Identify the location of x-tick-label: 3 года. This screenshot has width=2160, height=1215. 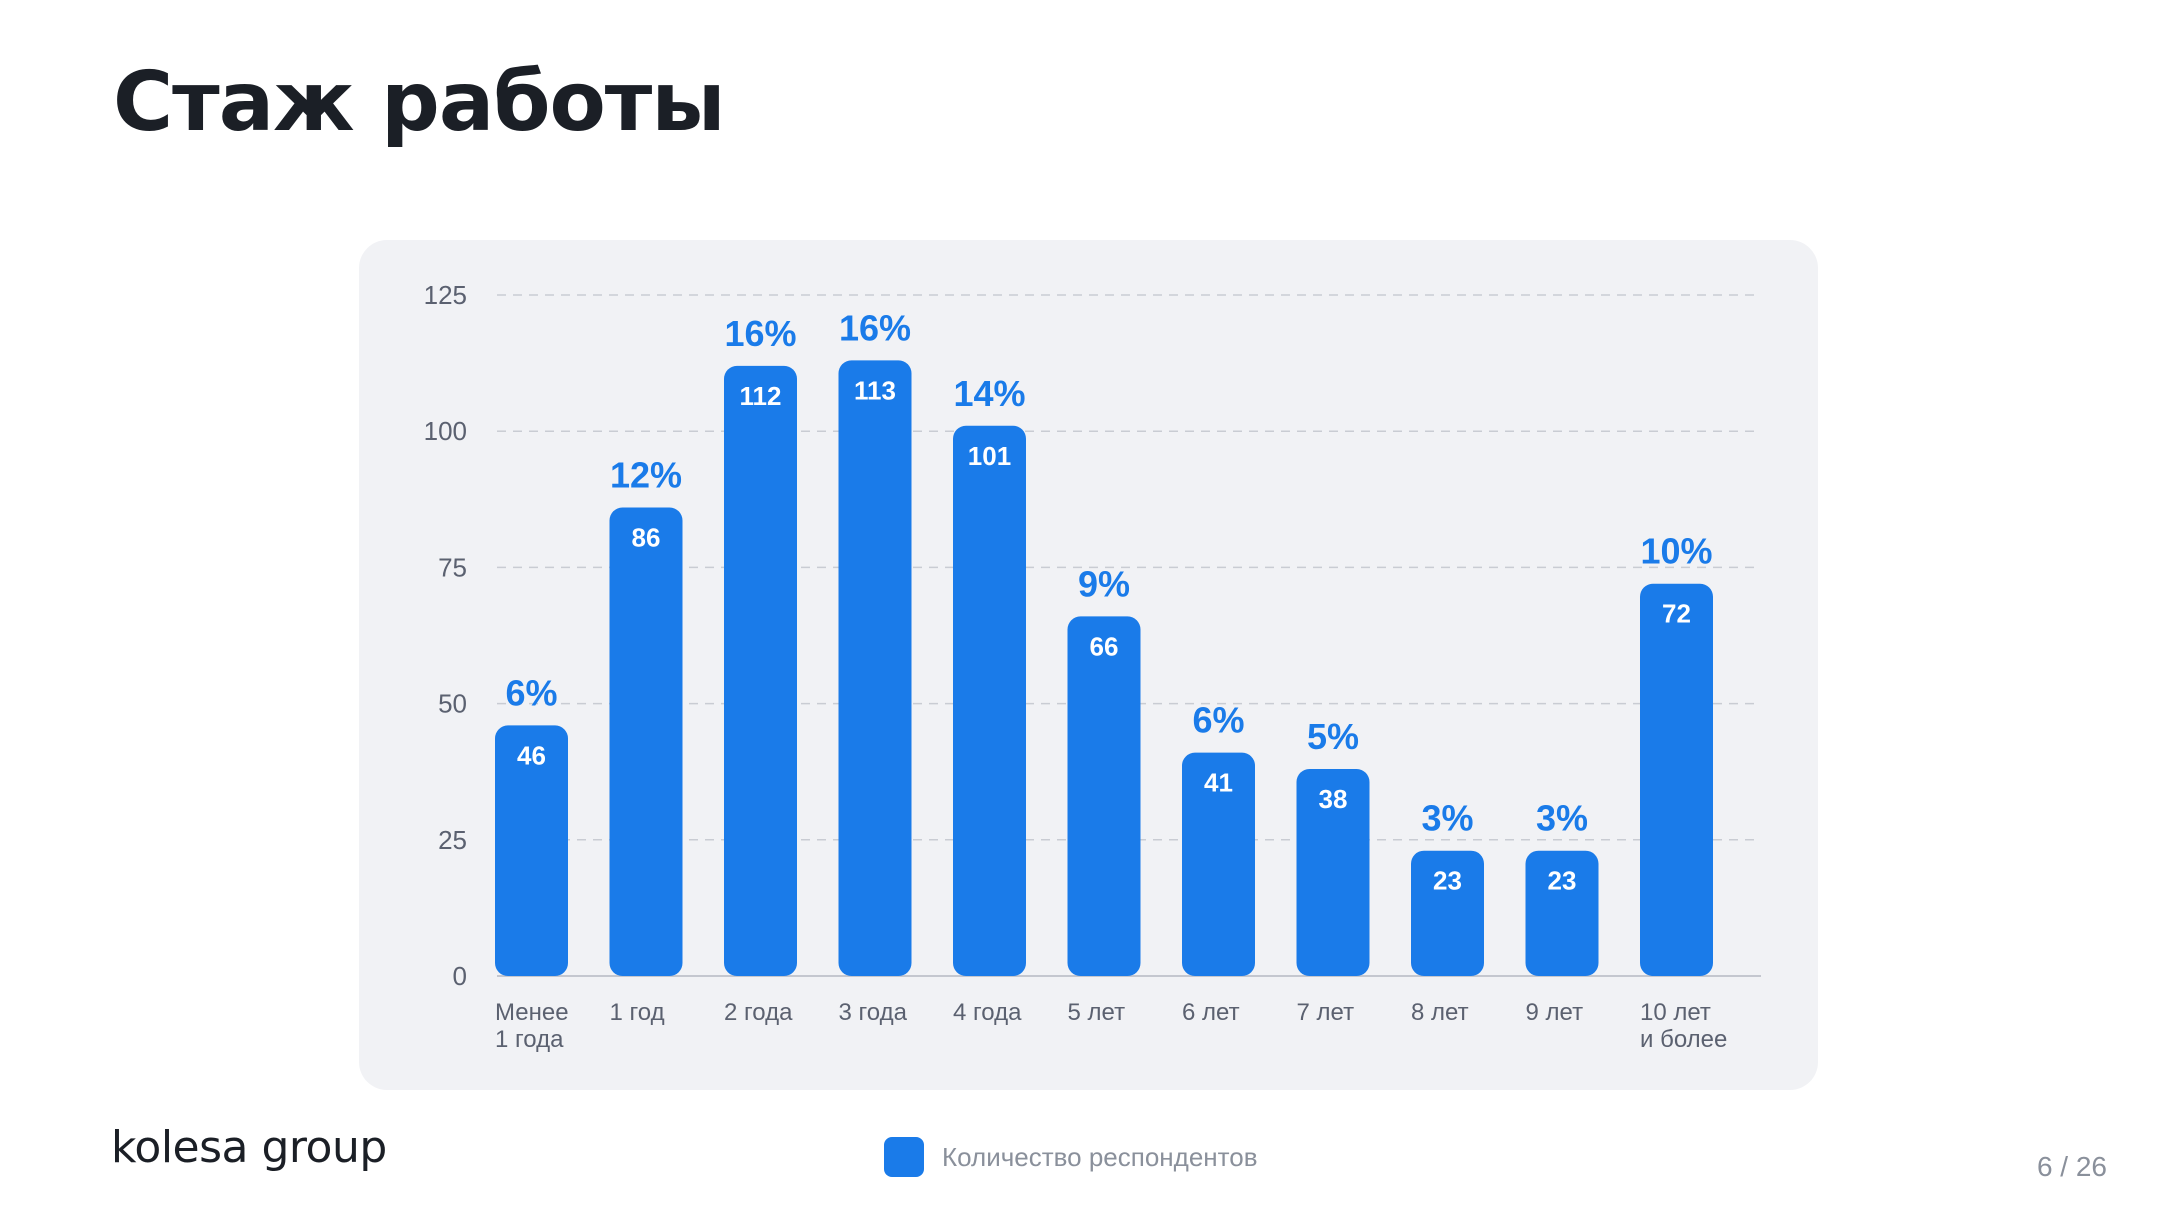
(873, 1012).